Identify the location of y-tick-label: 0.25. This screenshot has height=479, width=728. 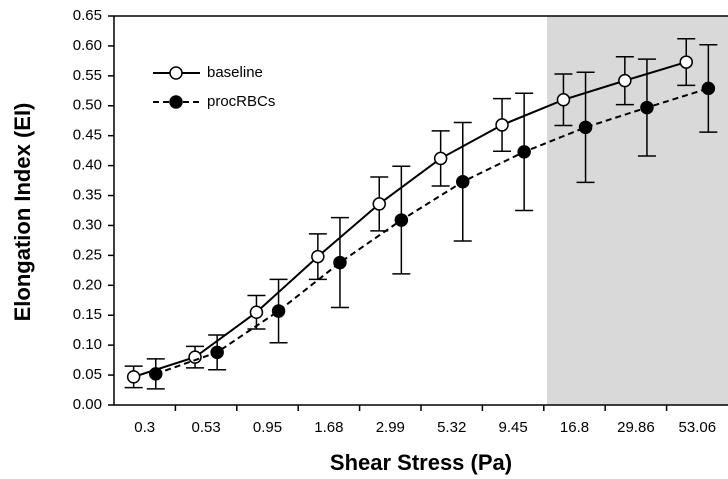
(87, 254).